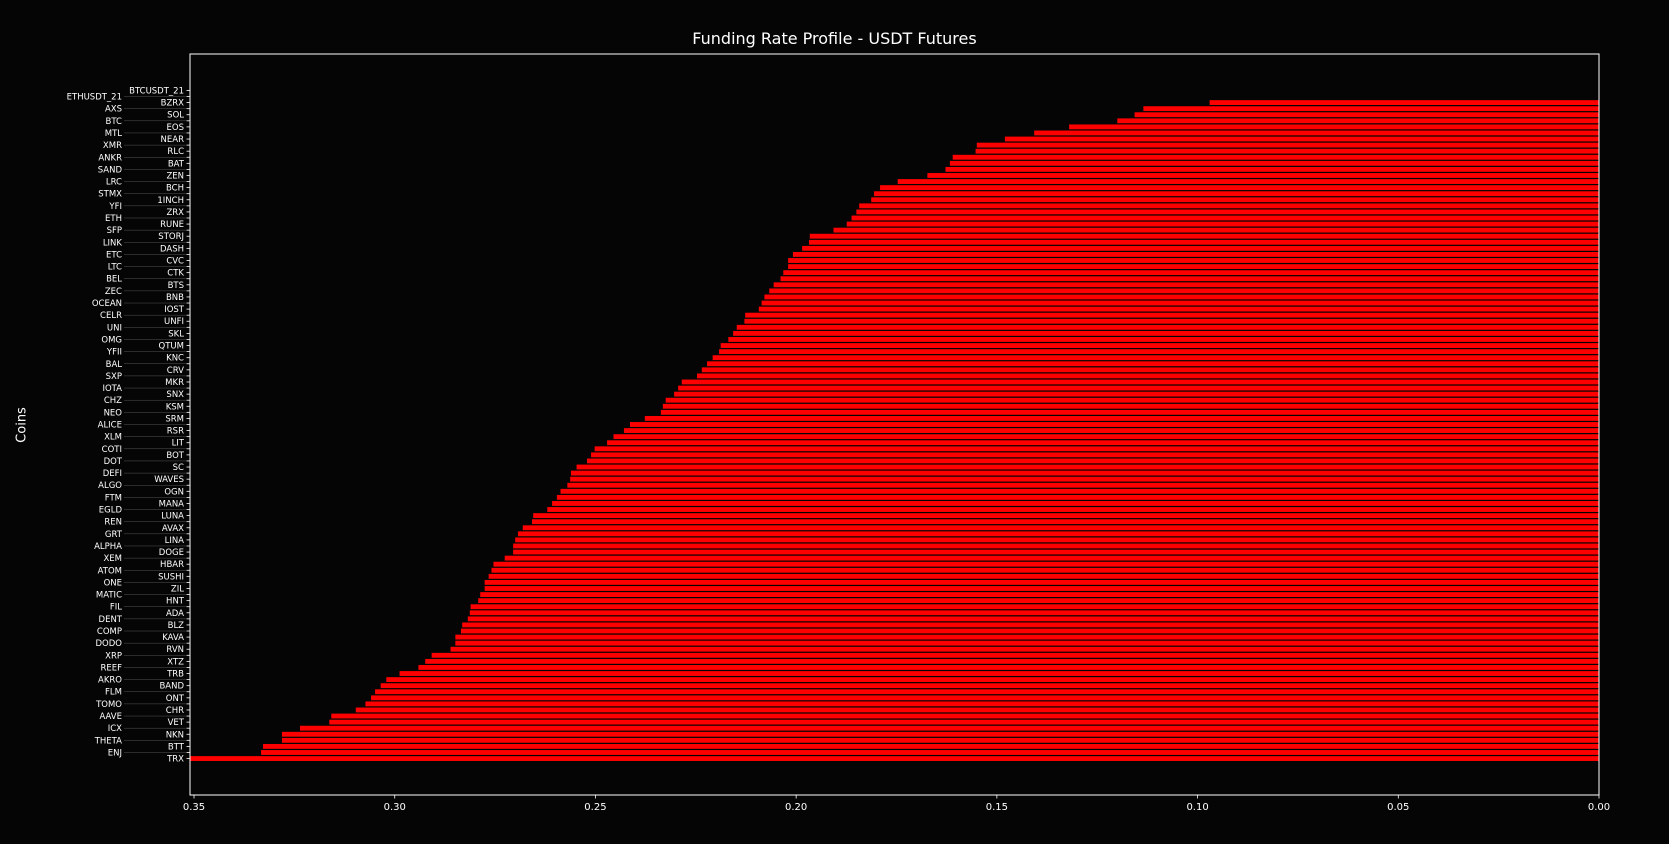  I want to click on bar-matic, so click(1039, 594).